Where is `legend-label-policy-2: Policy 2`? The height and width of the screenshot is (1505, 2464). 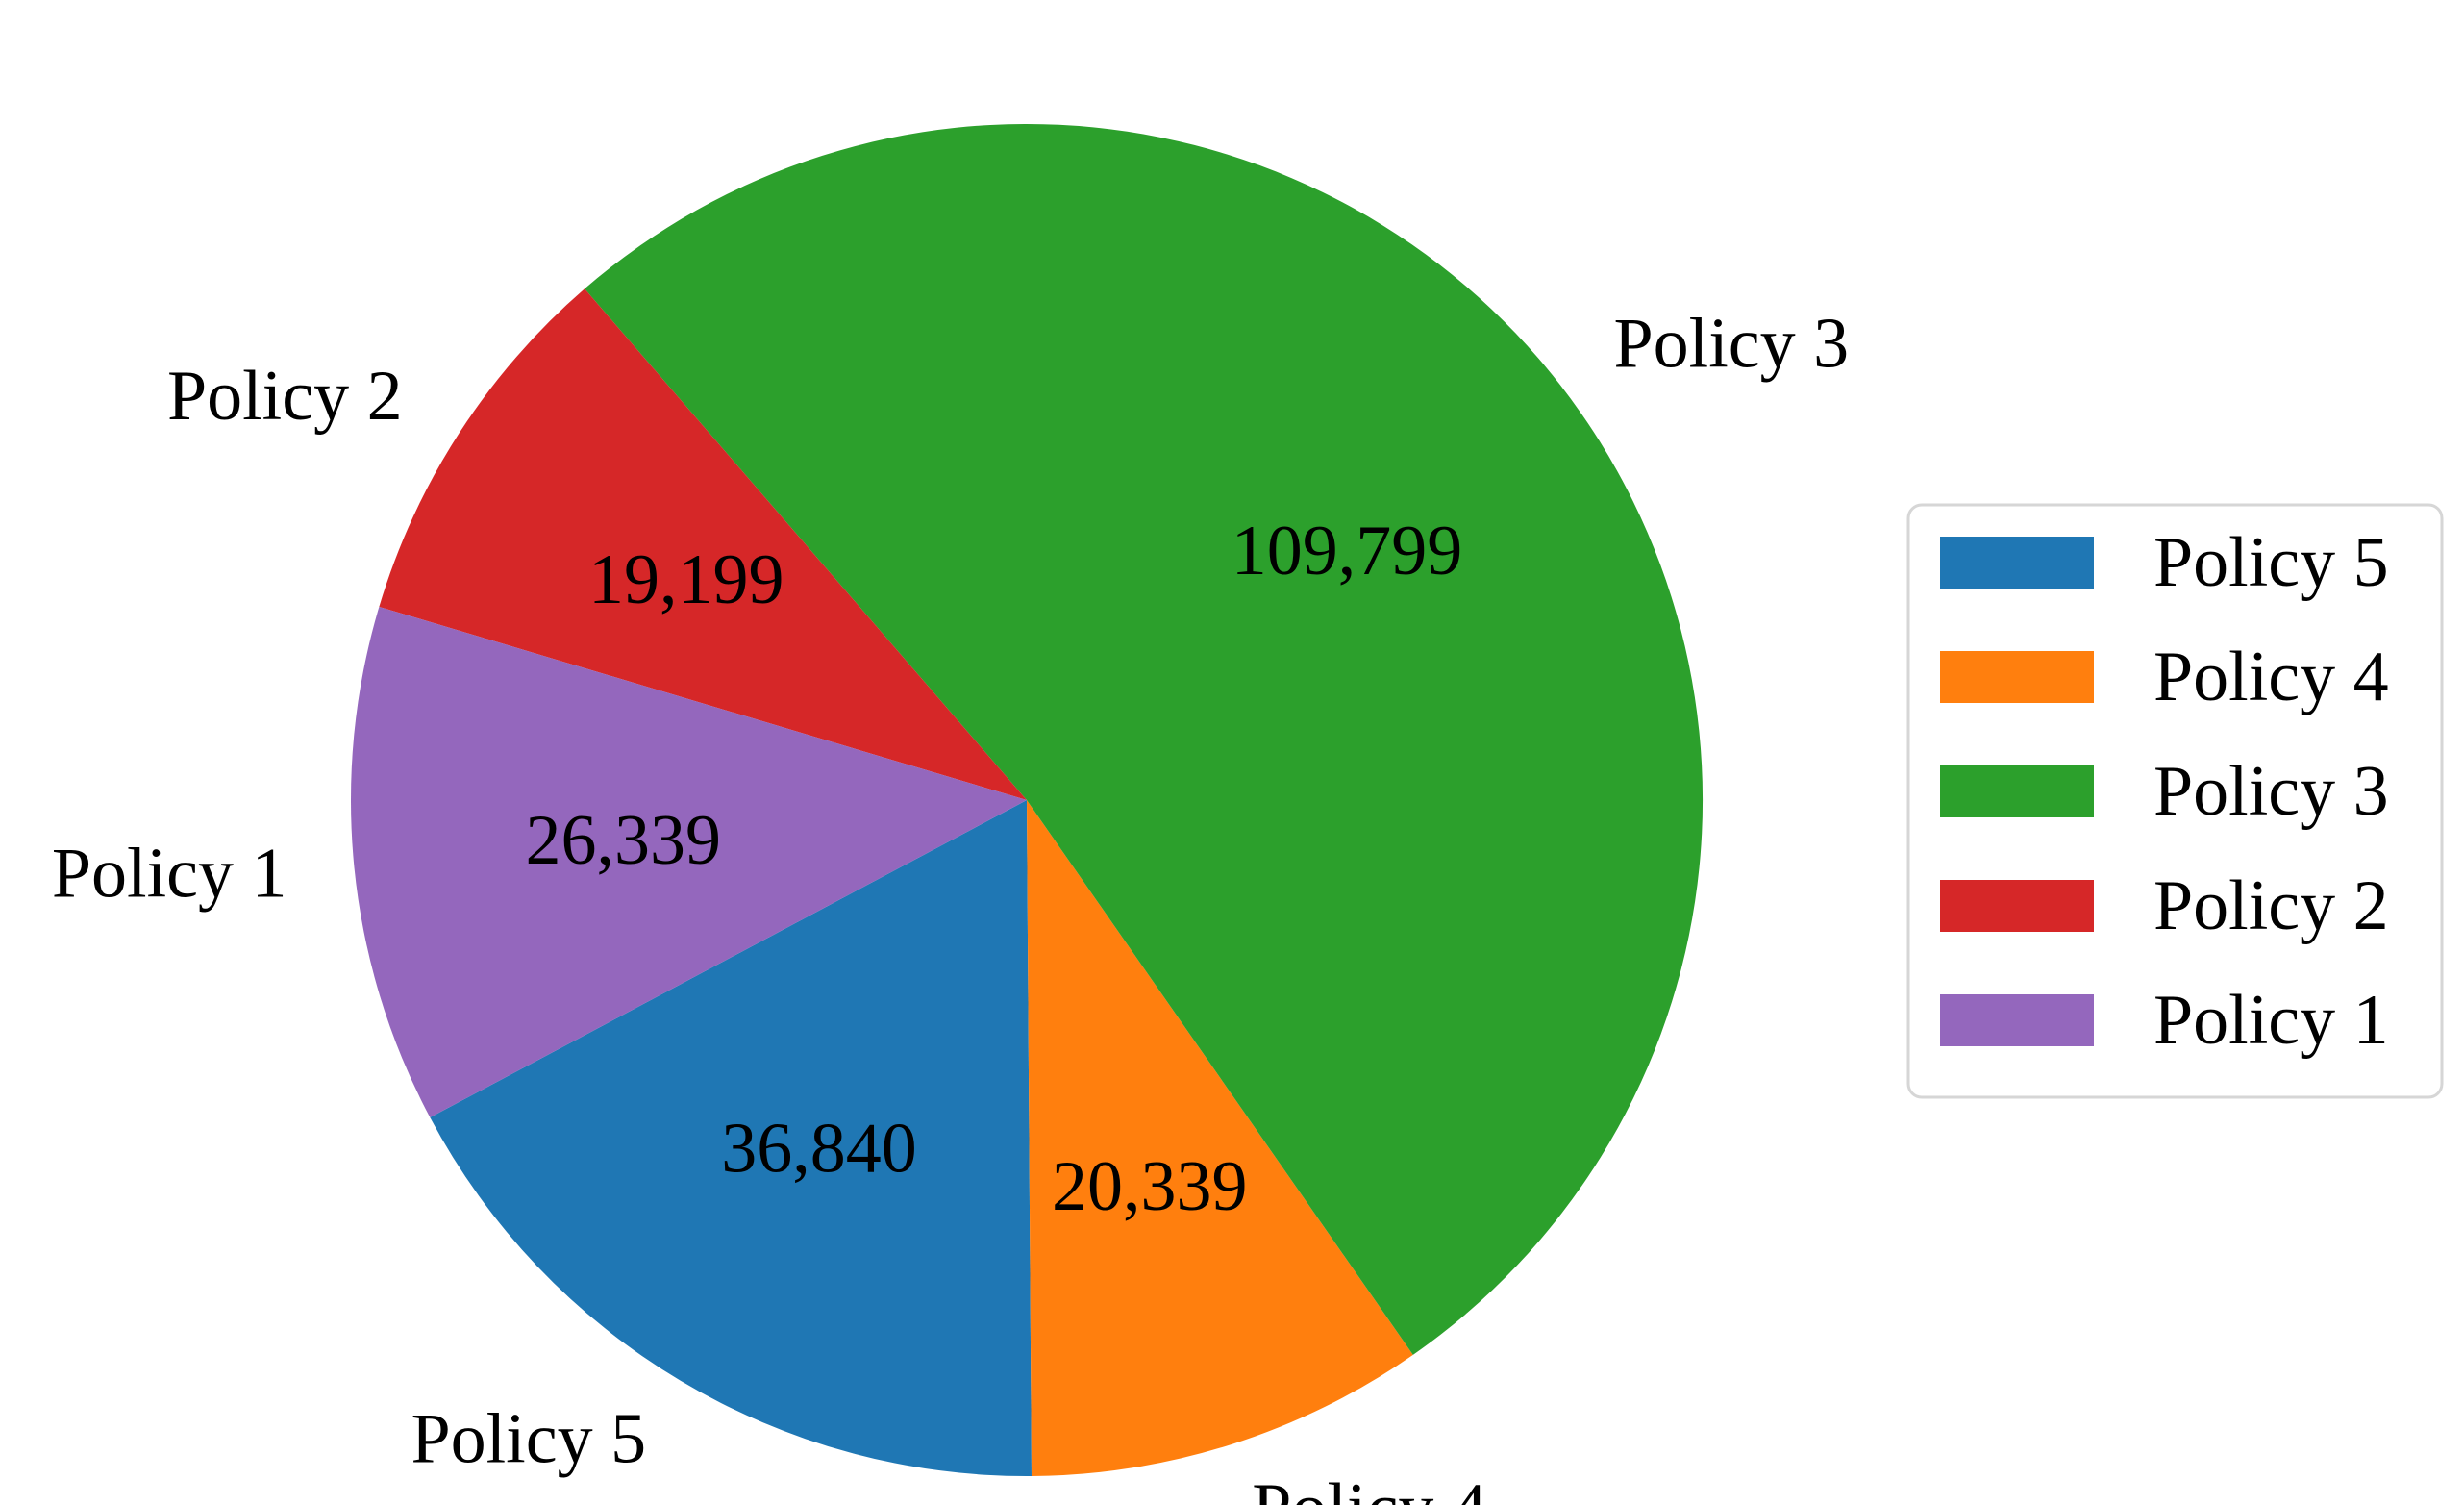
legend-label-policy-2: Policy 2 is located at coordinates (2271, 905).